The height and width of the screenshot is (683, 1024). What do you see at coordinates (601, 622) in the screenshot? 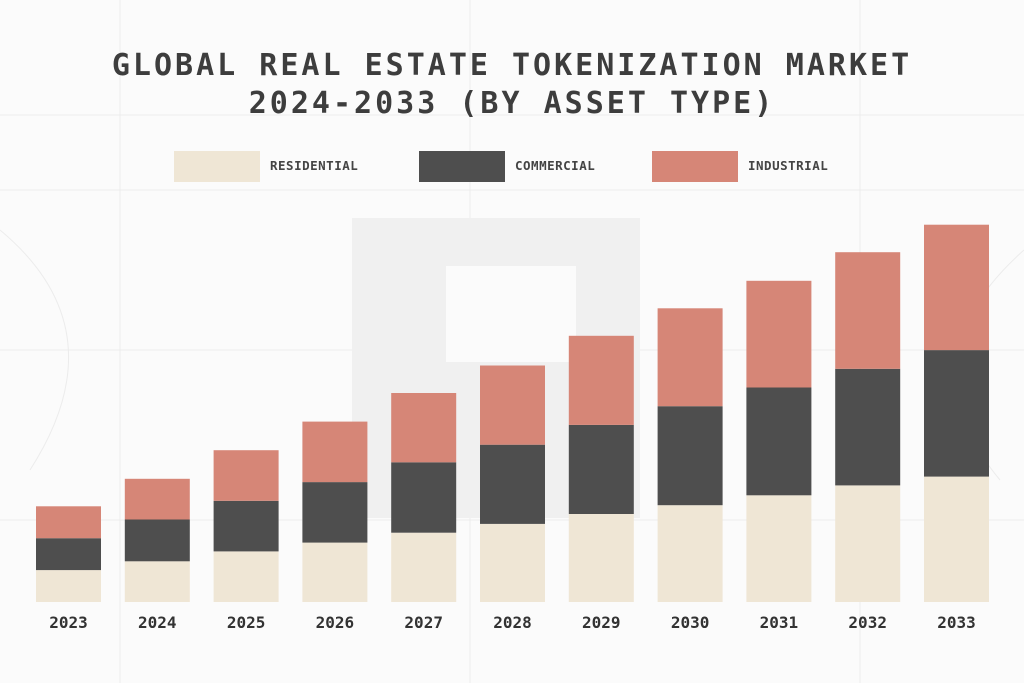
I see `x-tick-label-2029: 2029` at bounding box center [601, 622].